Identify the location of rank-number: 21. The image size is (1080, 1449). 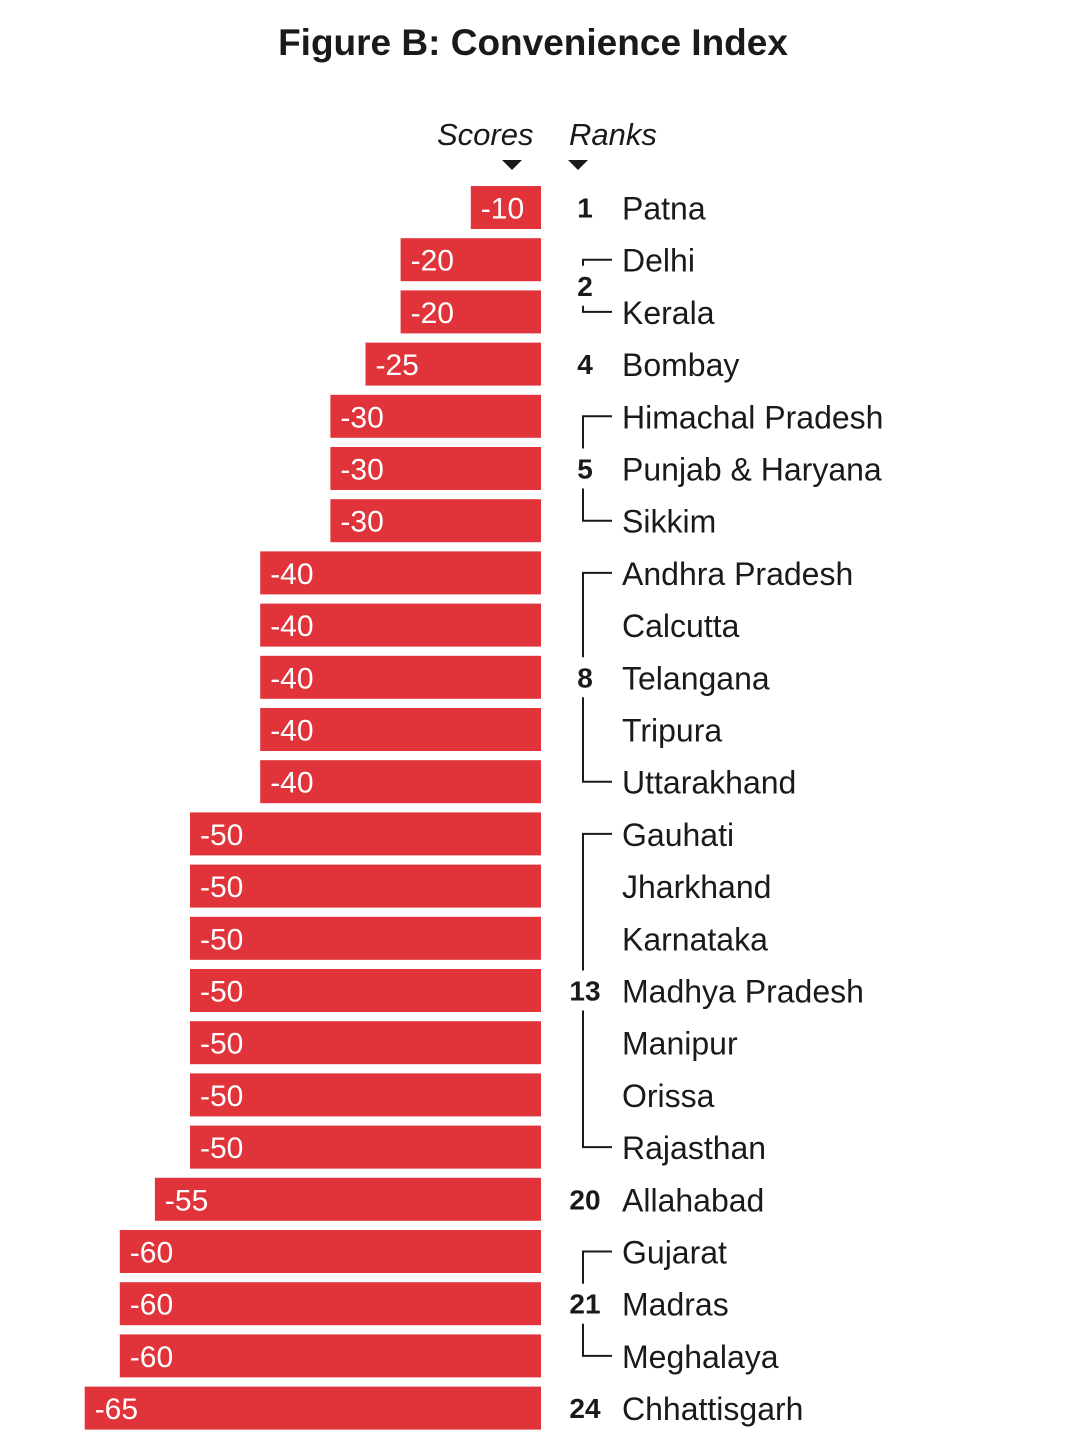
(584, 1304).